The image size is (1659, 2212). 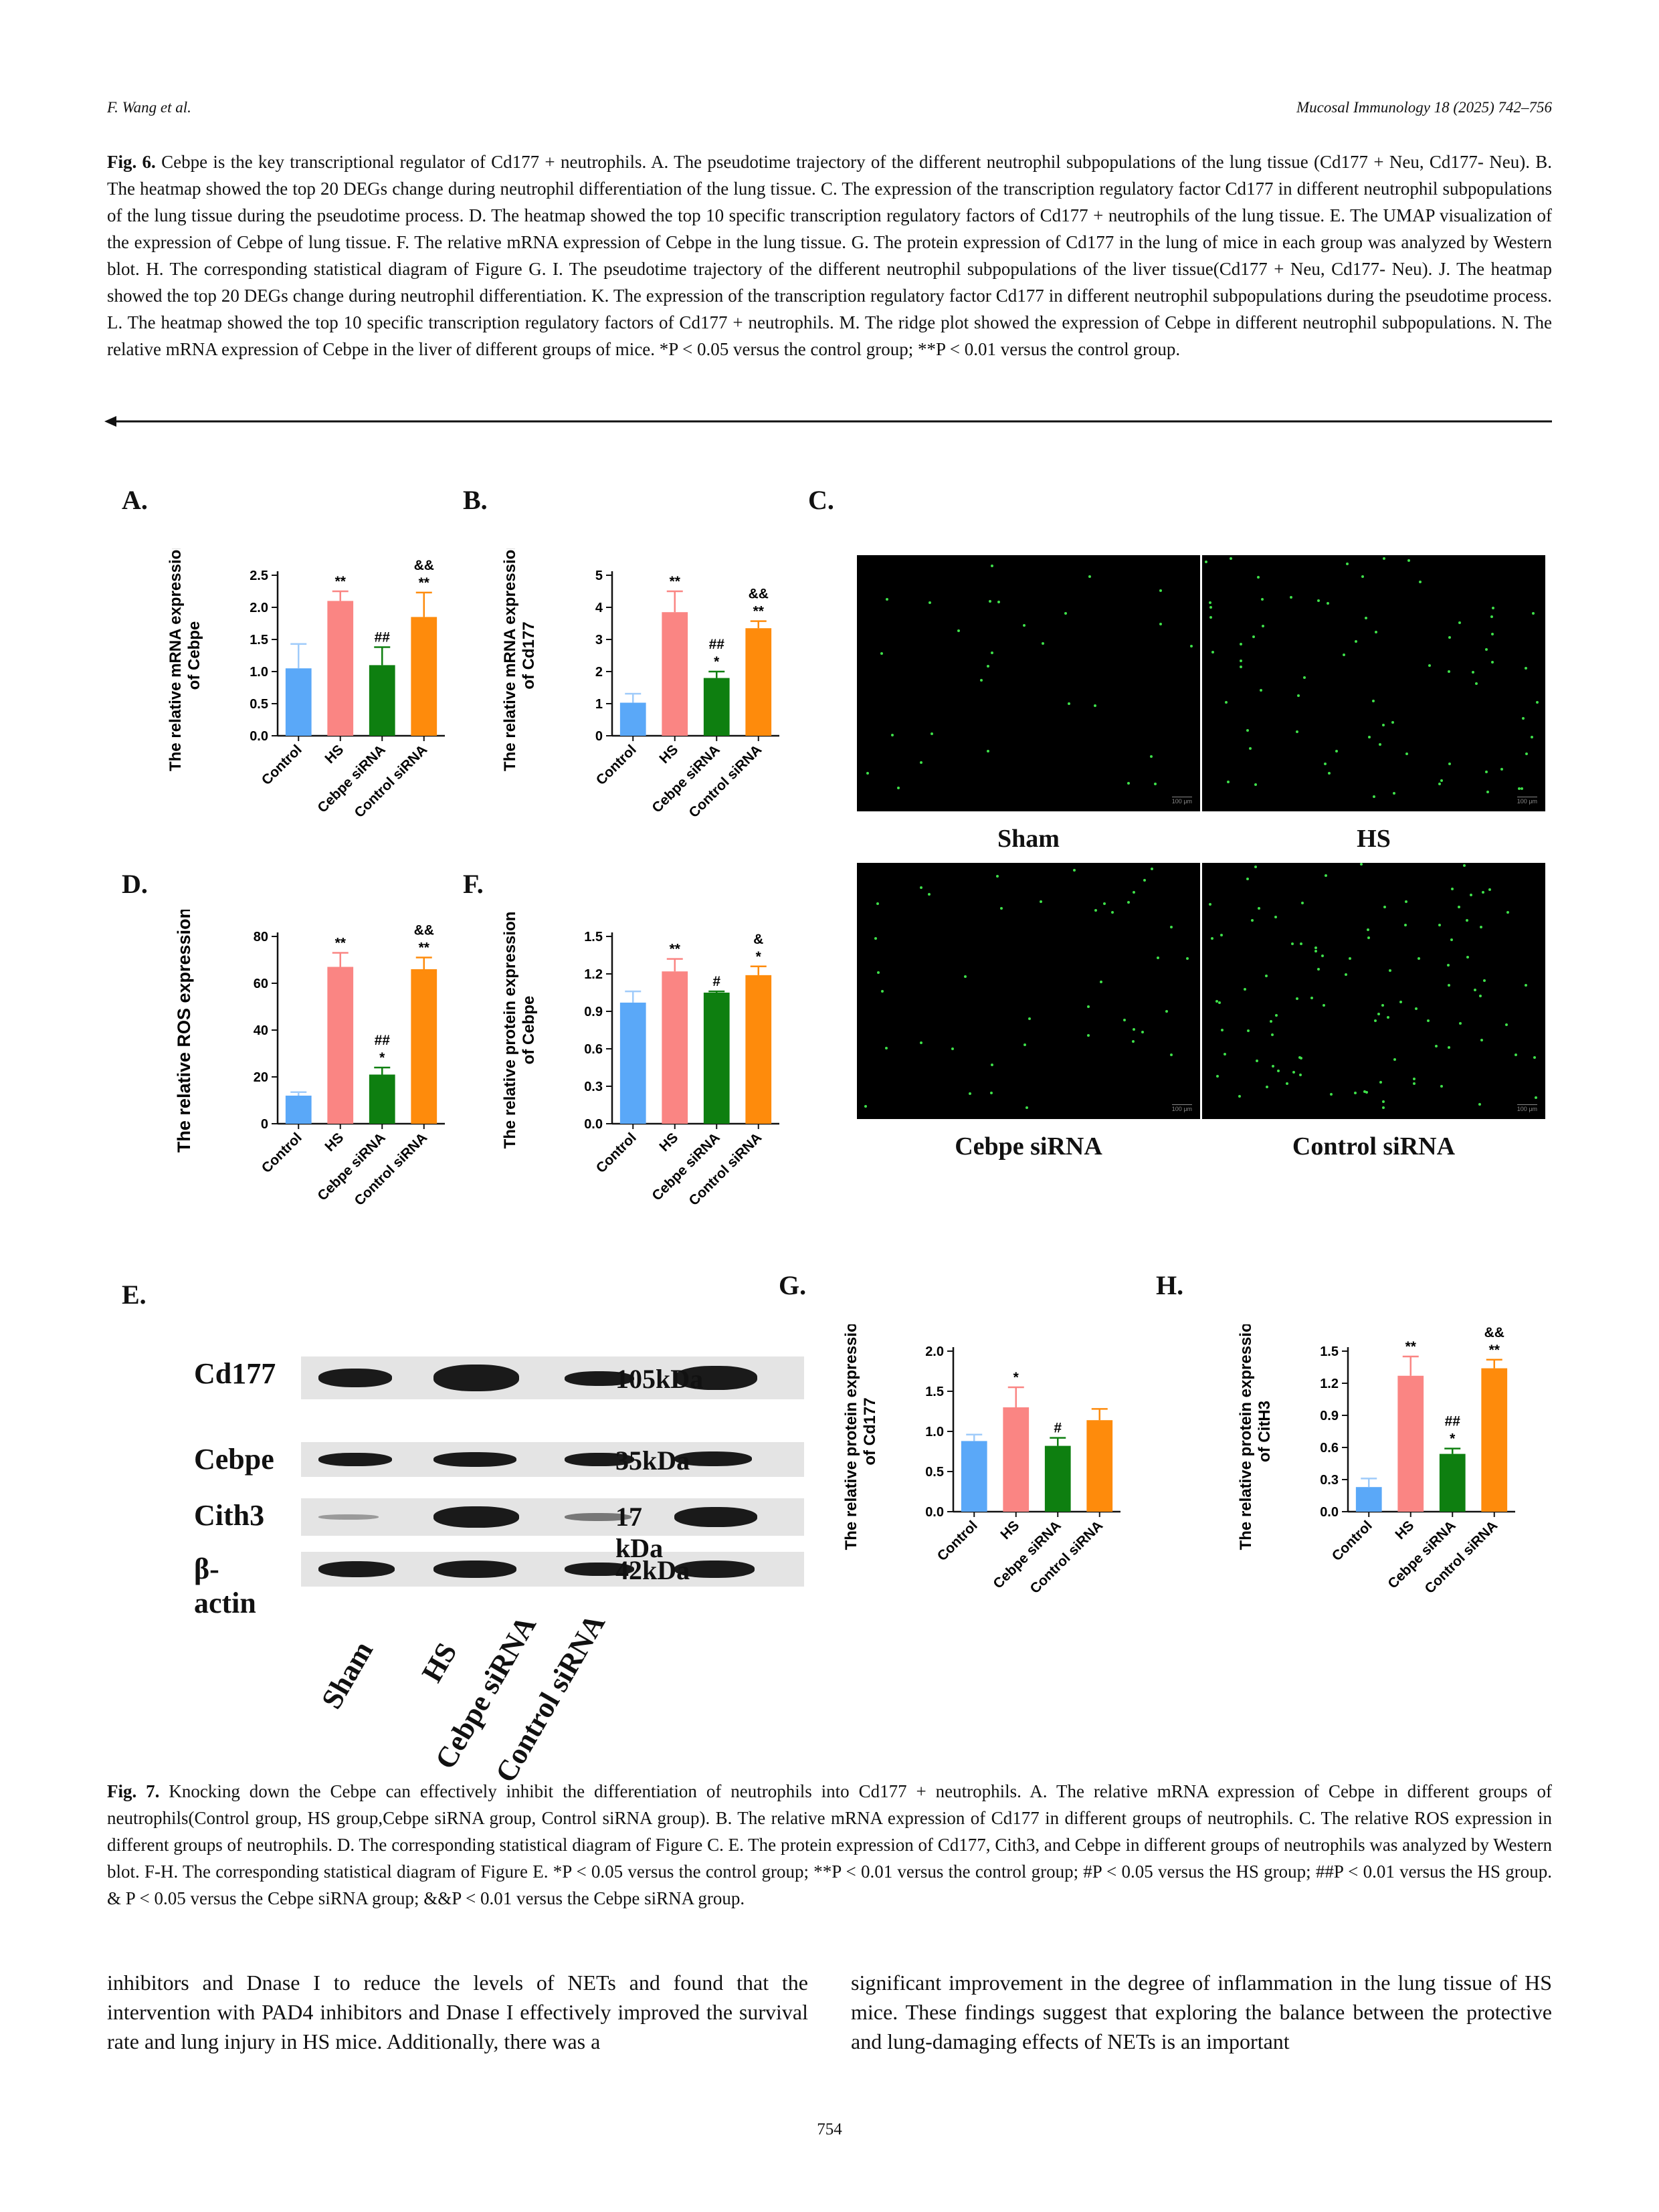 What do you see at coordinates (347, 1674) in the screenshot?
I see `blot-lane-sham: Sham` at bounding box center [347, 1674].